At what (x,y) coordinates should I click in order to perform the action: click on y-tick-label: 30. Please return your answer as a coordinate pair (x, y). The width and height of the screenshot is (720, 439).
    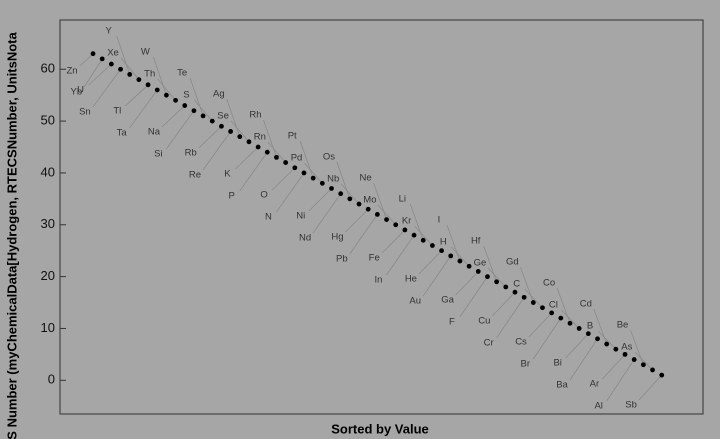
    Looking at the image, I should click on (48, 223).